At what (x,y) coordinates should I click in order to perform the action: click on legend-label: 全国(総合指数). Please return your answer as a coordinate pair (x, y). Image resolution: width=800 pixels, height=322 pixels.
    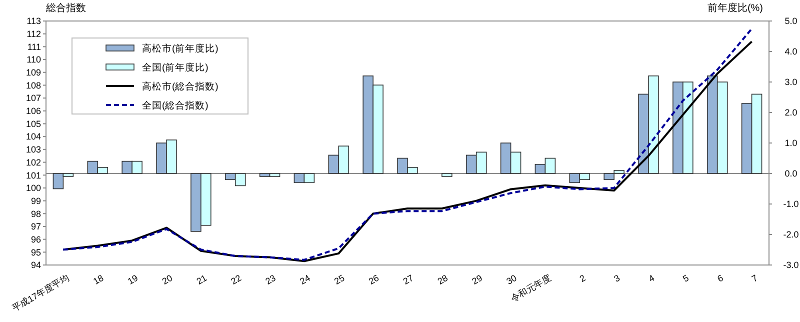
    Looking at the image, I should click on (175, 105).